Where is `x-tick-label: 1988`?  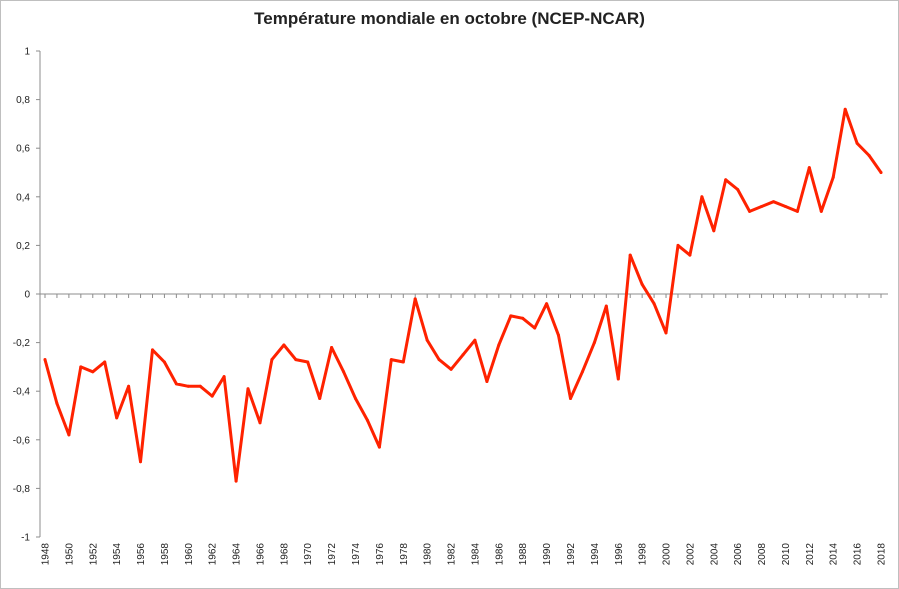 x-tick-label: 1988 is located at coordinates (523, 554).